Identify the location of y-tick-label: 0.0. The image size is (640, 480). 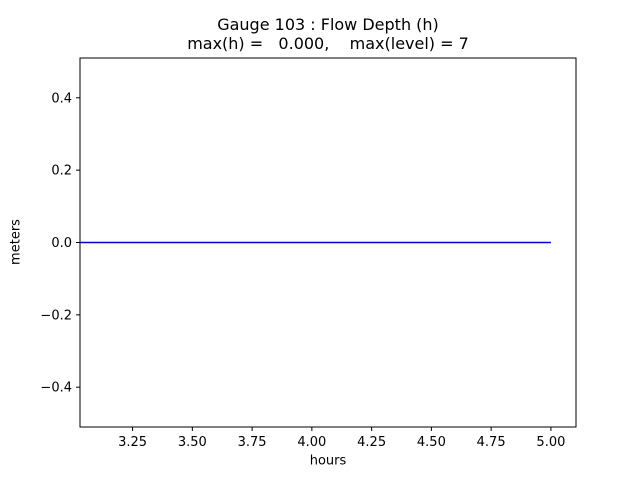
(61, 243).